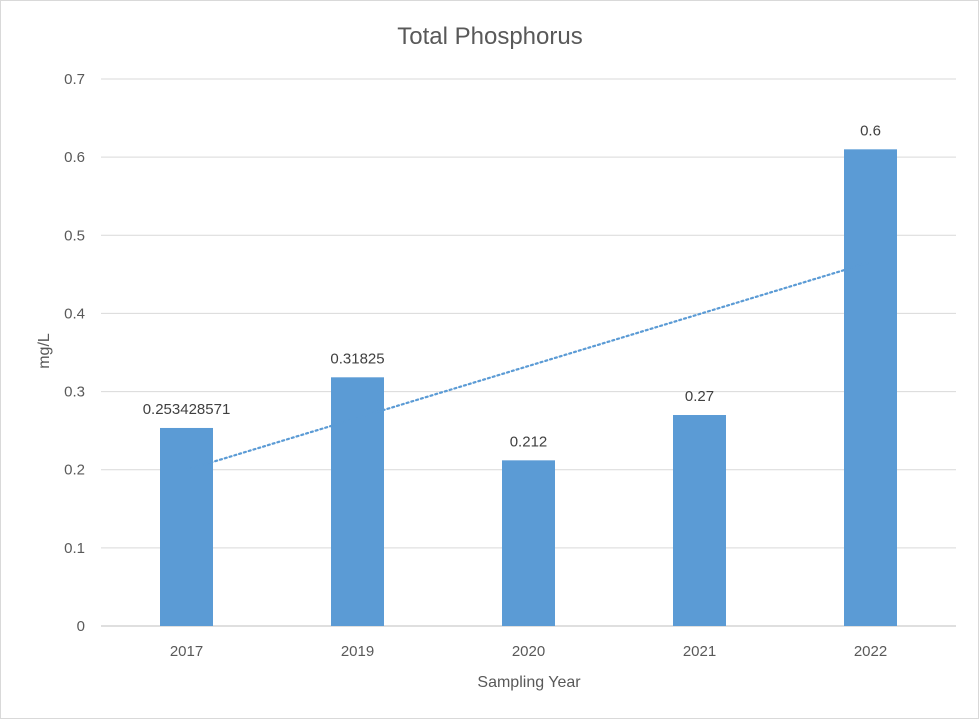  What do you see at coordinates (489, 36) in the screenshot?
I see `chart-title: Total Phosphorus` at bounding box center [489, 36].